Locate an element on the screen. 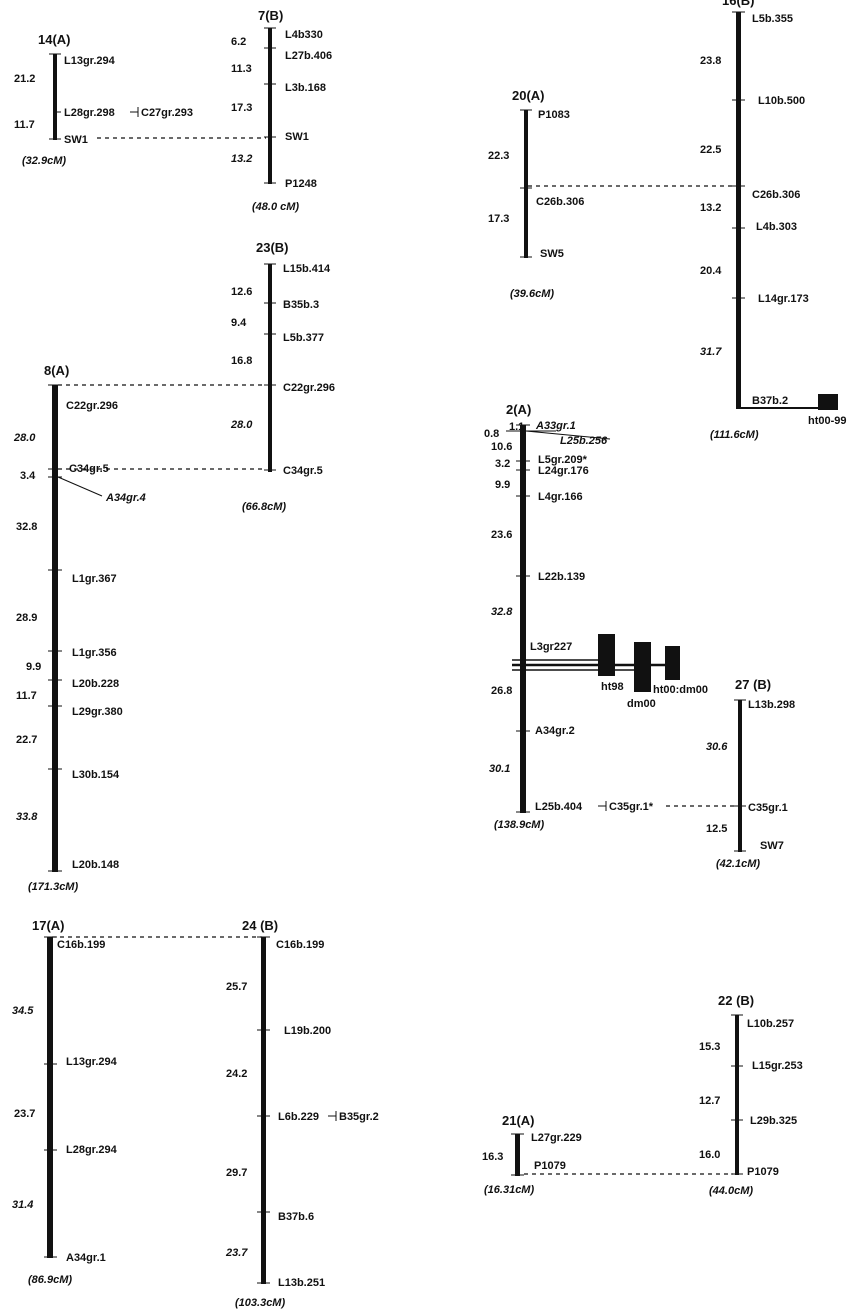 This screenshot has width=867, height=1314. group-title: 17(A) is located at coordinates (48, 925).